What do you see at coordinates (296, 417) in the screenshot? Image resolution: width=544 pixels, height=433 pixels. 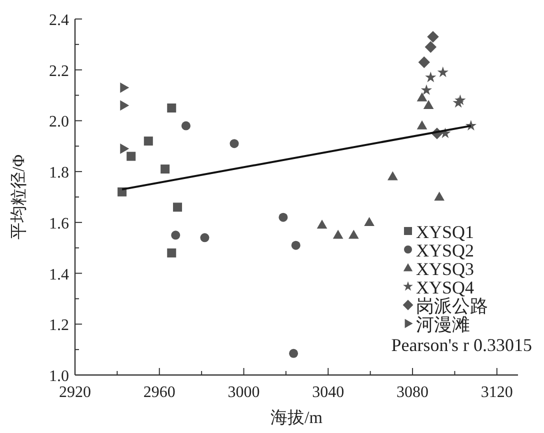 I see `x-axis-title: 海拔/m` at bounding box center [296, 417].